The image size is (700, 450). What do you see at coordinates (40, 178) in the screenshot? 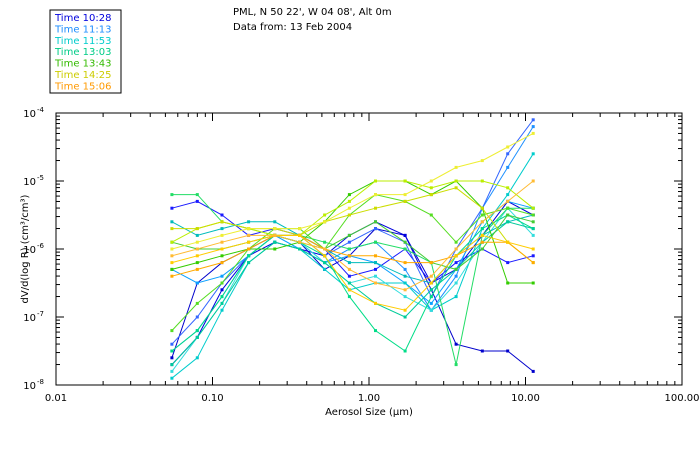
I see `y-tick-exponent: -5` at bounding box center [40, 178].